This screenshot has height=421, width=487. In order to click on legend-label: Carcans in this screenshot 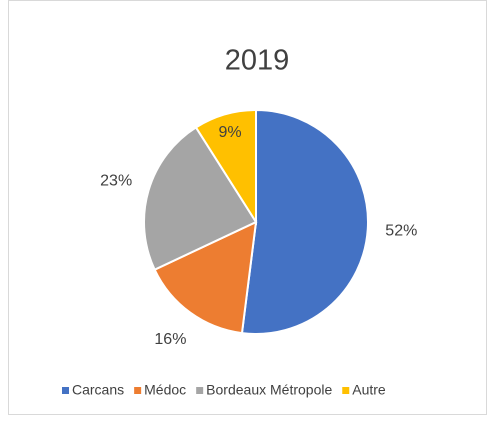, I will do `click(98, 390)`.